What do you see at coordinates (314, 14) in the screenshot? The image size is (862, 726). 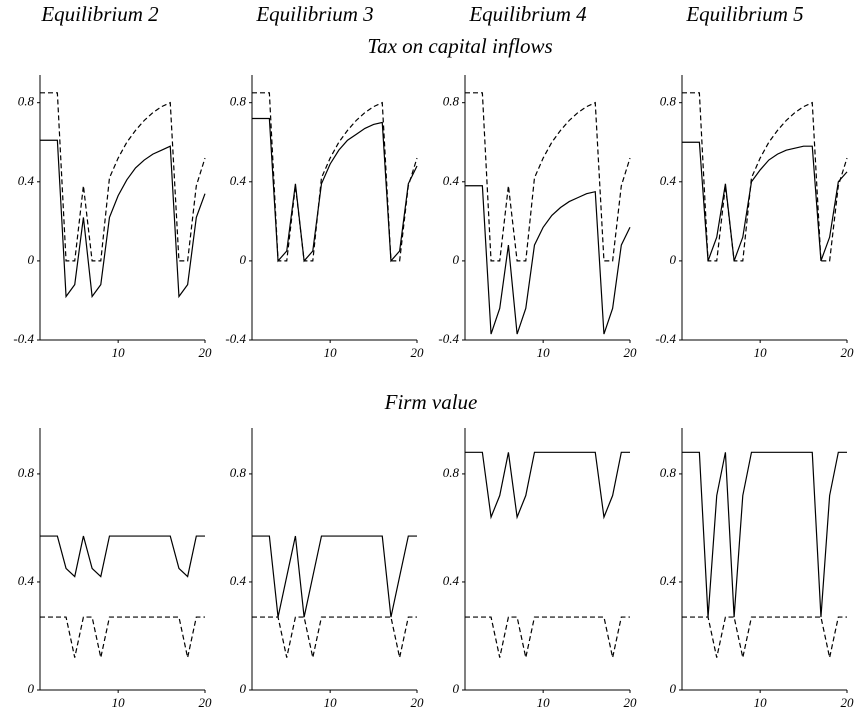 I see `column-title: Equilibrium 3` at bounding box center [314, 14].